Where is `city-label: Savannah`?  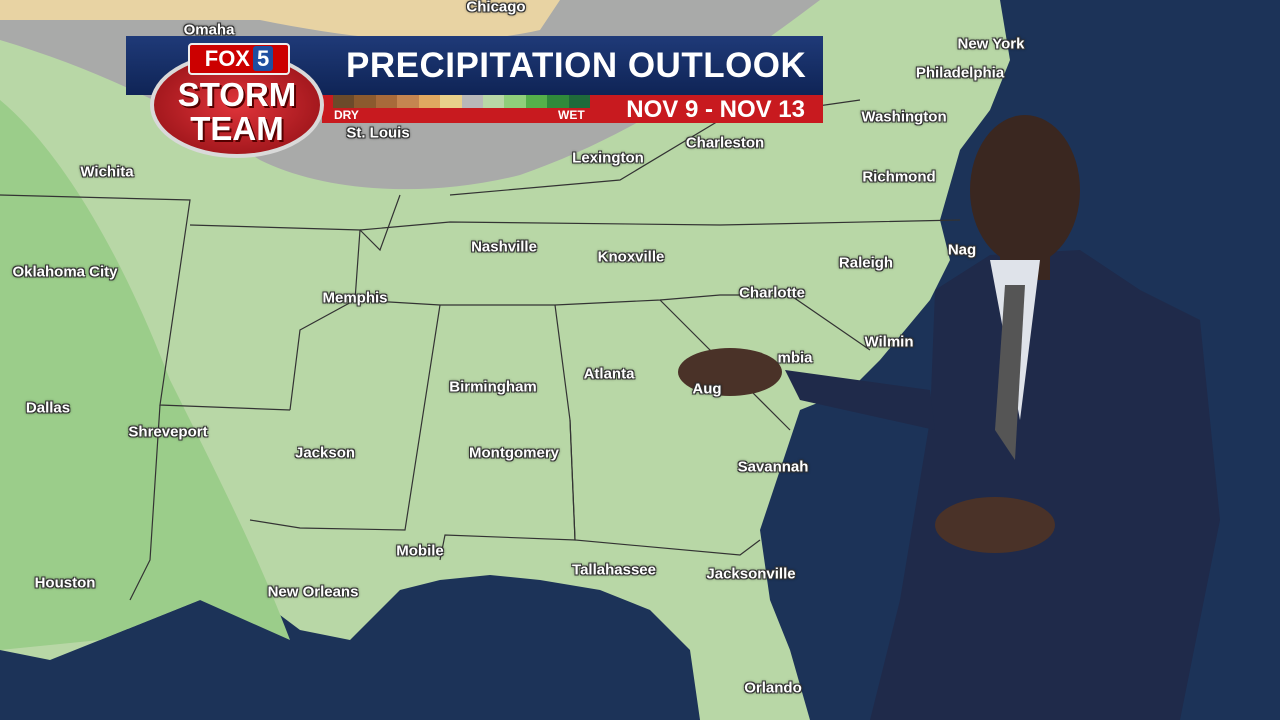
city-label: Savannah is located at coordinates (773, 467).